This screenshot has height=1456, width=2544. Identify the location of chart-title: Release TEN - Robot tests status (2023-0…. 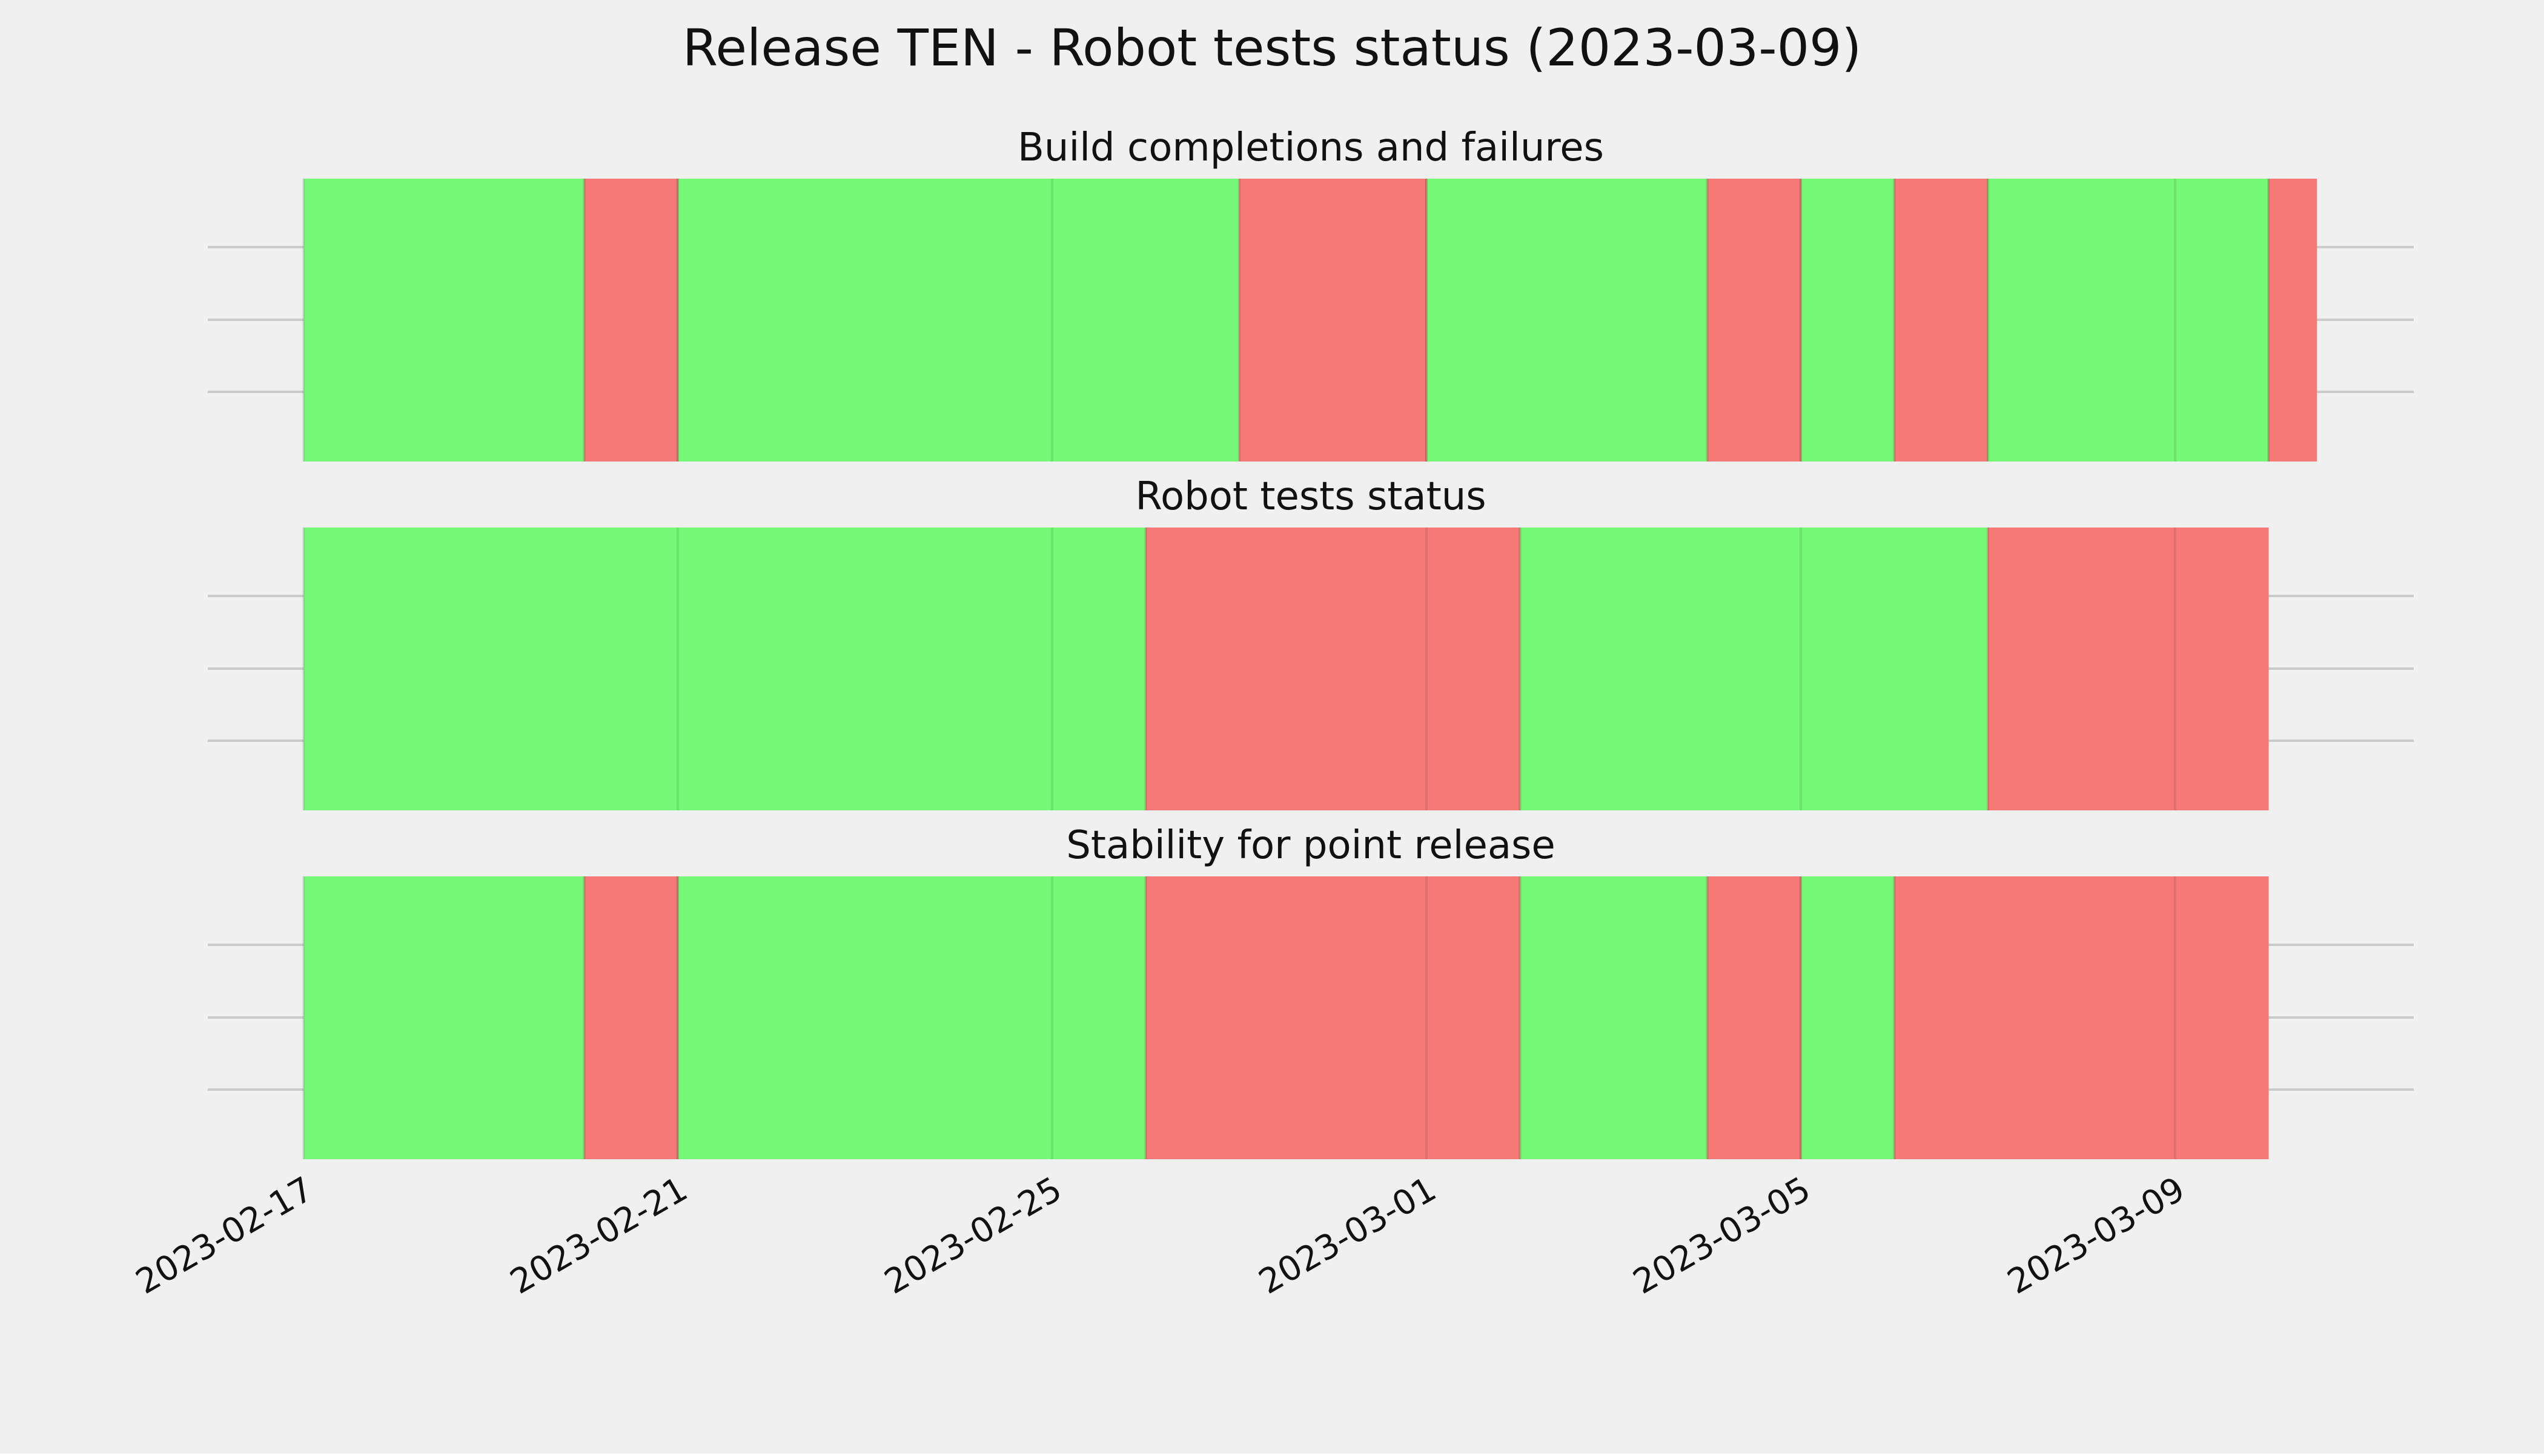
(1272, 48).